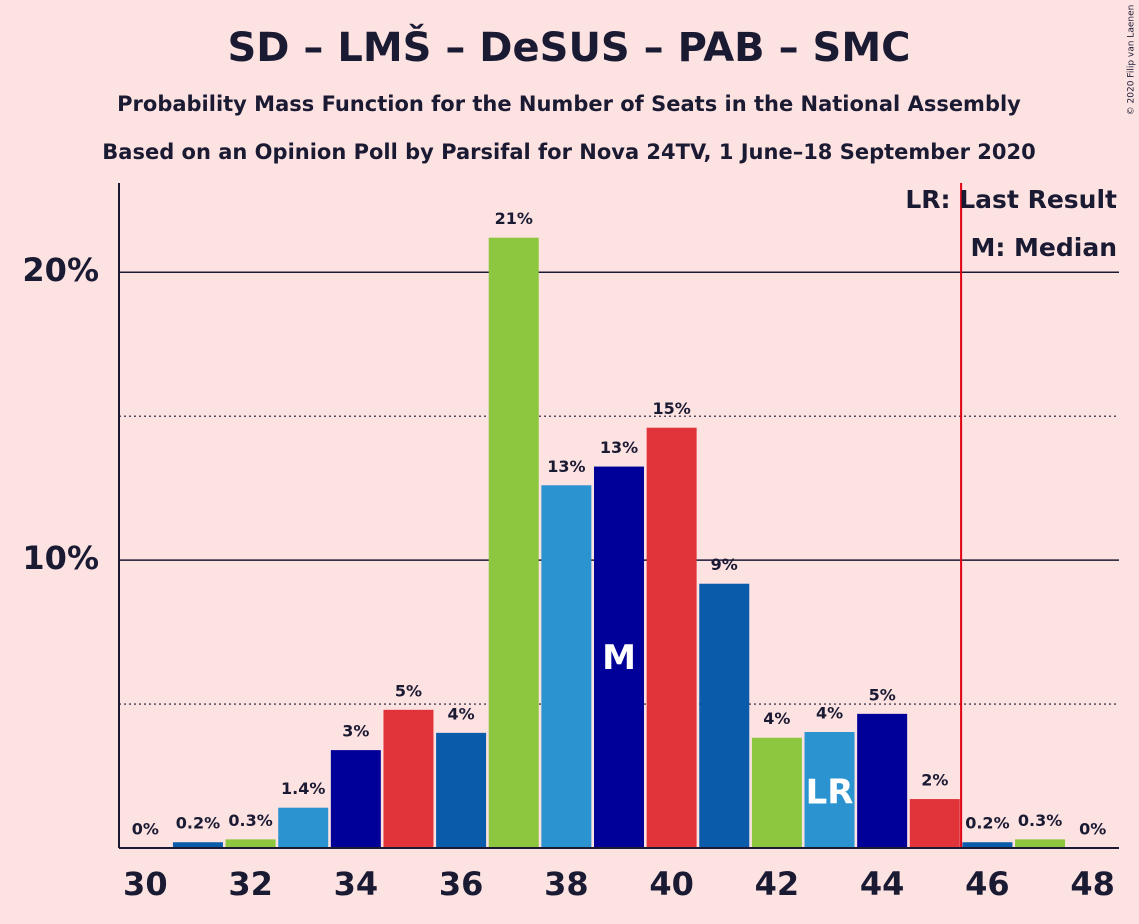 The image size is (1139, 924). Describe the element at coordinates (1043, 247) in the screenshot. I see `legend-entry: M: Median` at that location.